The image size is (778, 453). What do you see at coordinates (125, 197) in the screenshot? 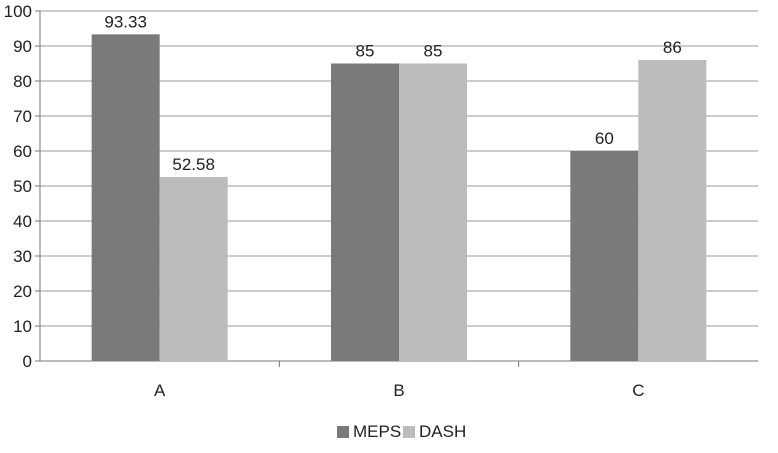
I see `bar-meps-a` at bounding box center [125, 197].